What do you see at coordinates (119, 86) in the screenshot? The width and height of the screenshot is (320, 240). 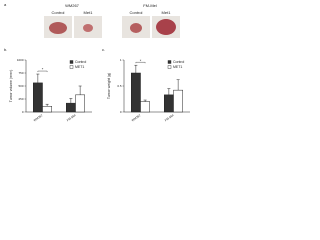 I see `y-tick-label: 0.5` at bounding box center [119, 86].